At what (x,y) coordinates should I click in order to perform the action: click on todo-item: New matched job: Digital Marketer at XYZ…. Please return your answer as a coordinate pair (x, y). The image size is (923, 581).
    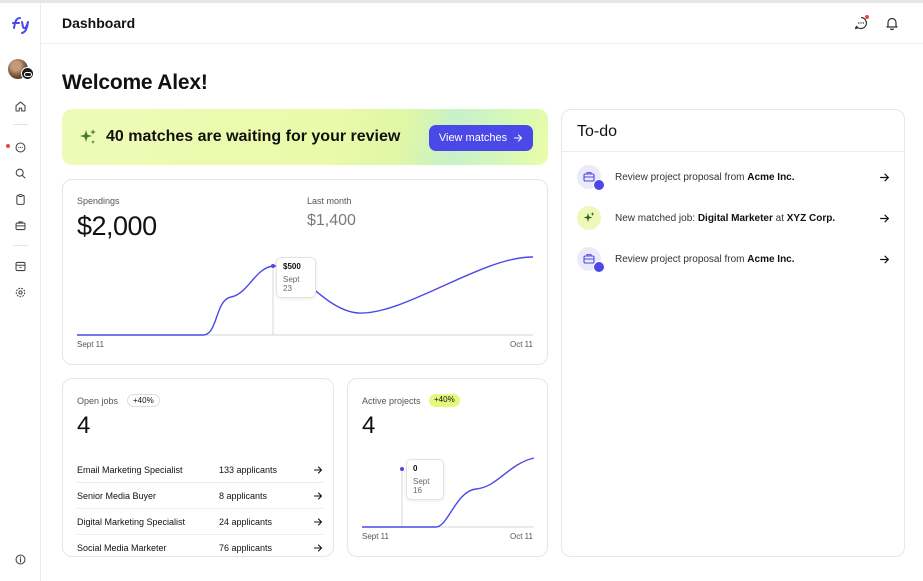
    Looking at the image, I should click on (733, 218).